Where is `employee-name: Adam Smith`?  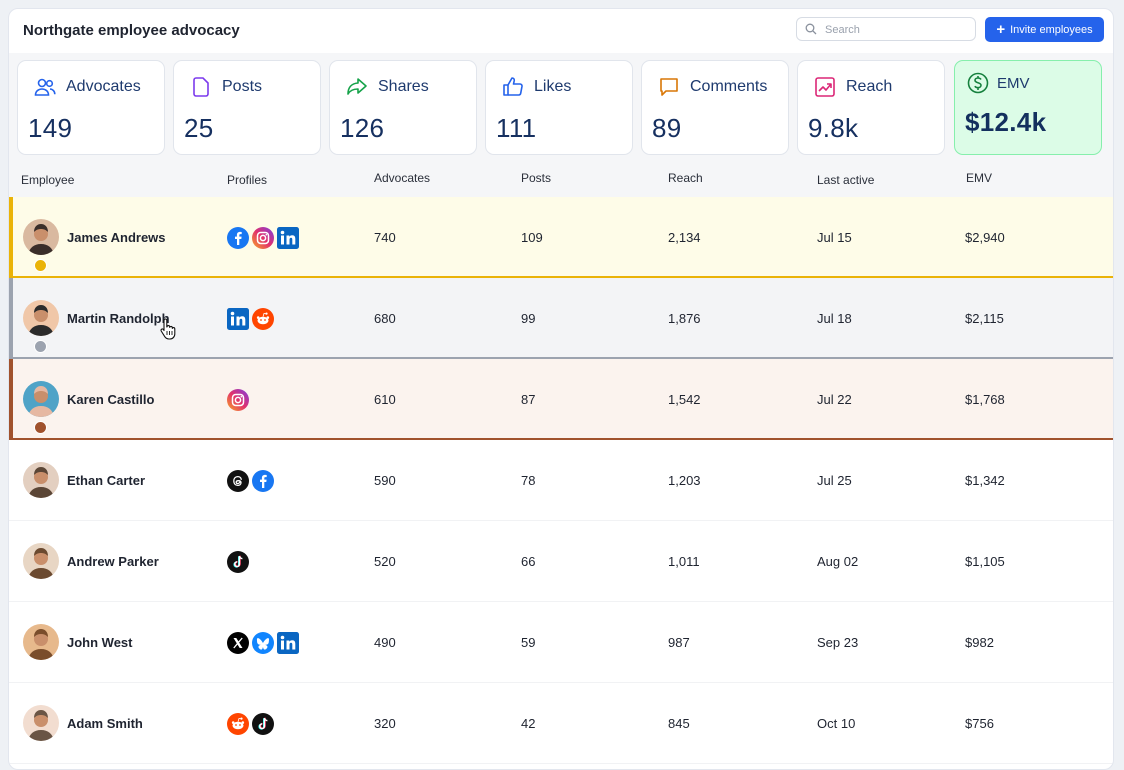 employee-name: Adam Smith is located at coordinates (105, 723).